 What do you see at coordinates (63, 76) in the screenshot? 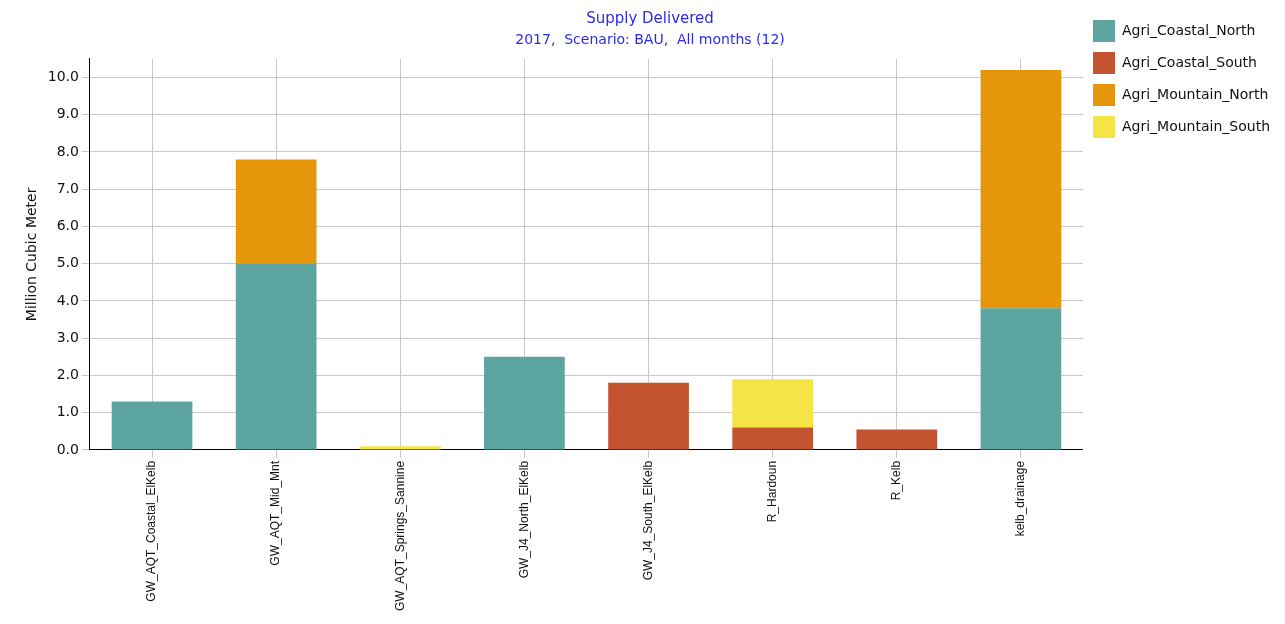
I see `y-tick-label: 10.0` at bounding box center [63, 76].